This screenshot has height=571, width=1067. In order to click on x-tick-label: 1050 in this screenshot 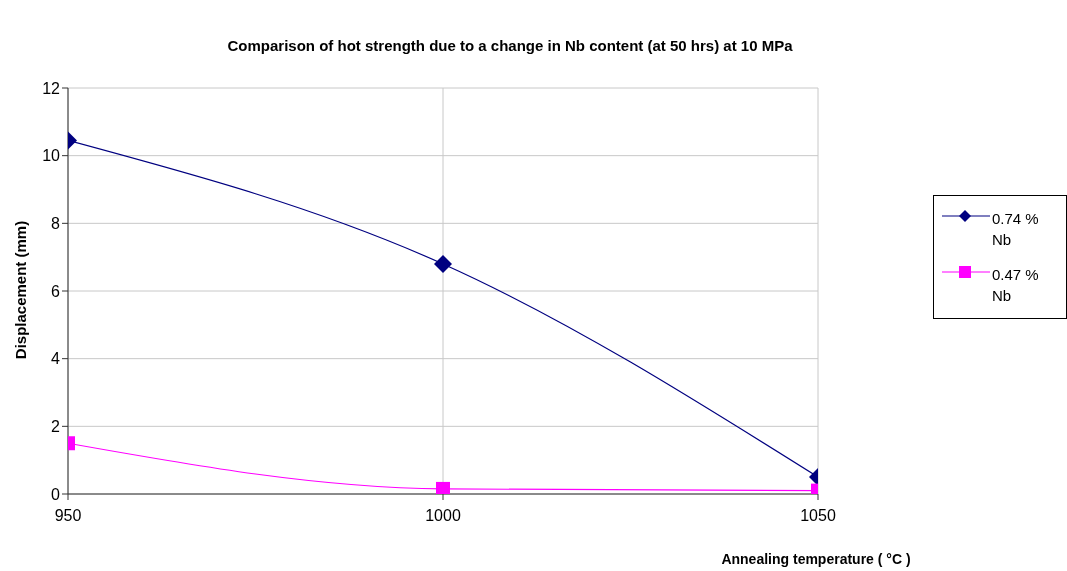, I will do `click(818, 516)`.